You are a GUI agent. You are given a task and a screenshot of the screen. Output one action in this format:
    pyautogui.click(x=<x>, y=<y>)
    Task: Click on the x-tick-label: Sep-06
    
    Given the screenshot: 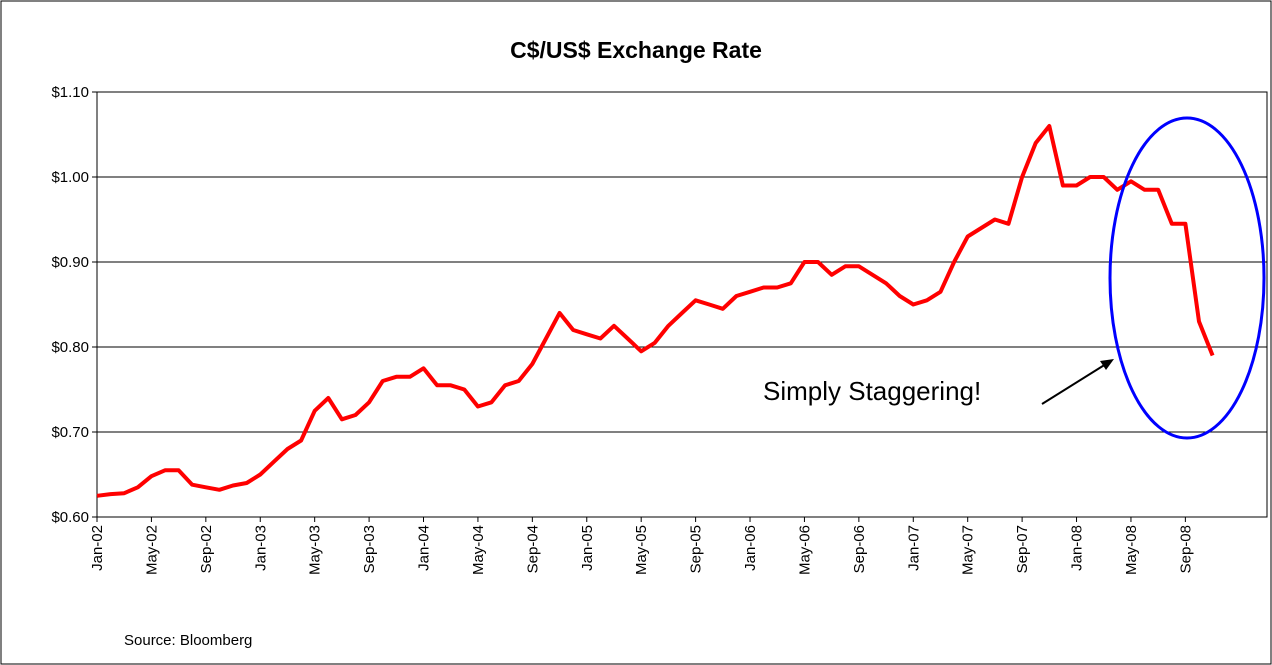 What is the action you would take?
    pyautogui.click(x=859, y=549)
    